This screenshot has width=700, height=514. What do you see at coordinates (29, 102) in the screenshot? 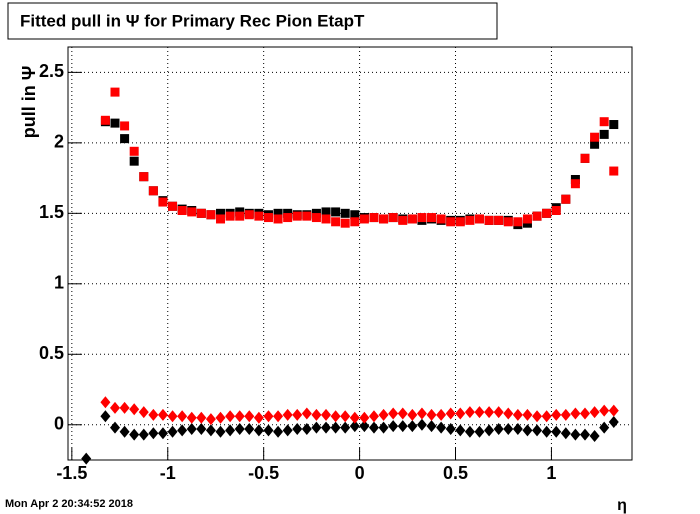
I see `y-axis-label: pull in Ψ` at bounding box center [29, 102].